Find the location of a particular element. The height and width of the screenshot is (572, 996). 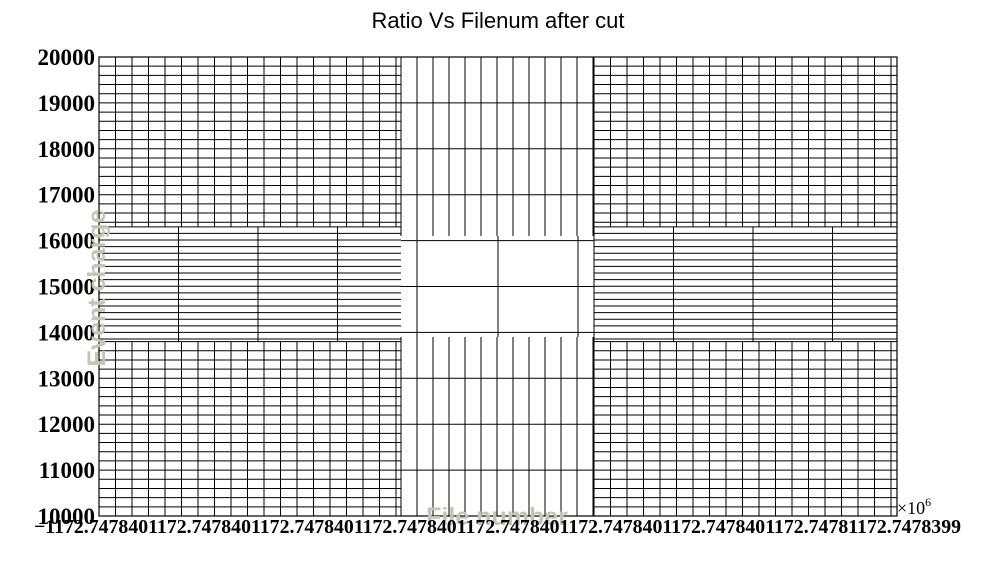

x-multiplier-base: ×10 is located at coordinates (911, 508).